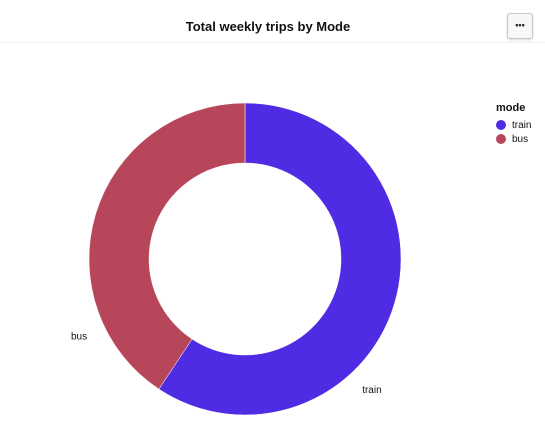  I want to click on legend-item-bus: bus, so click(513, 139).